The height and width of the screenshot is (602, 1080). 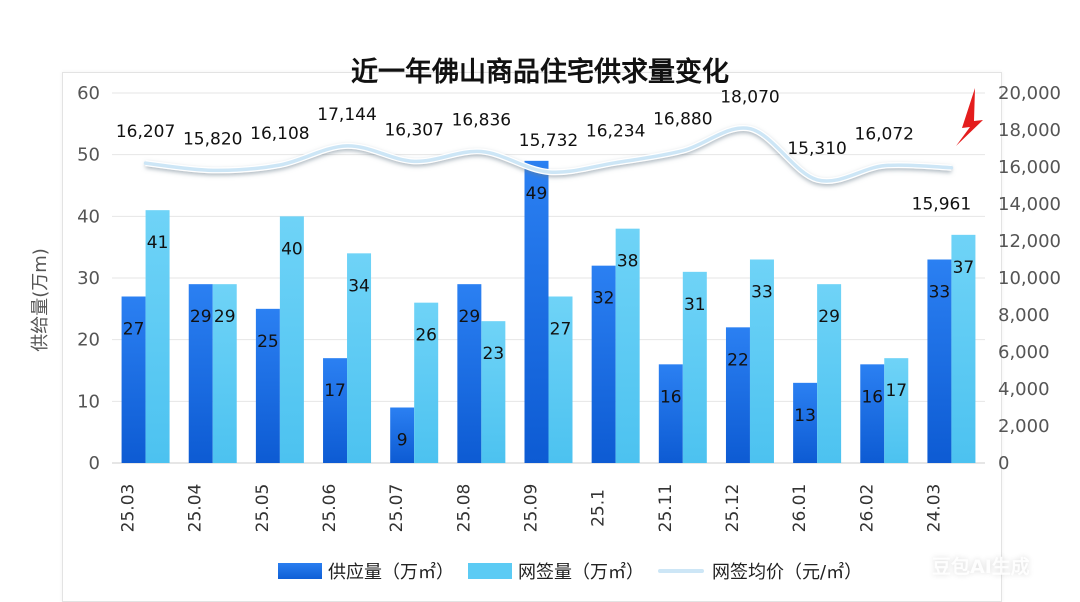 I want to click on bar-label-supply: 25, so click(x=268, y=342).